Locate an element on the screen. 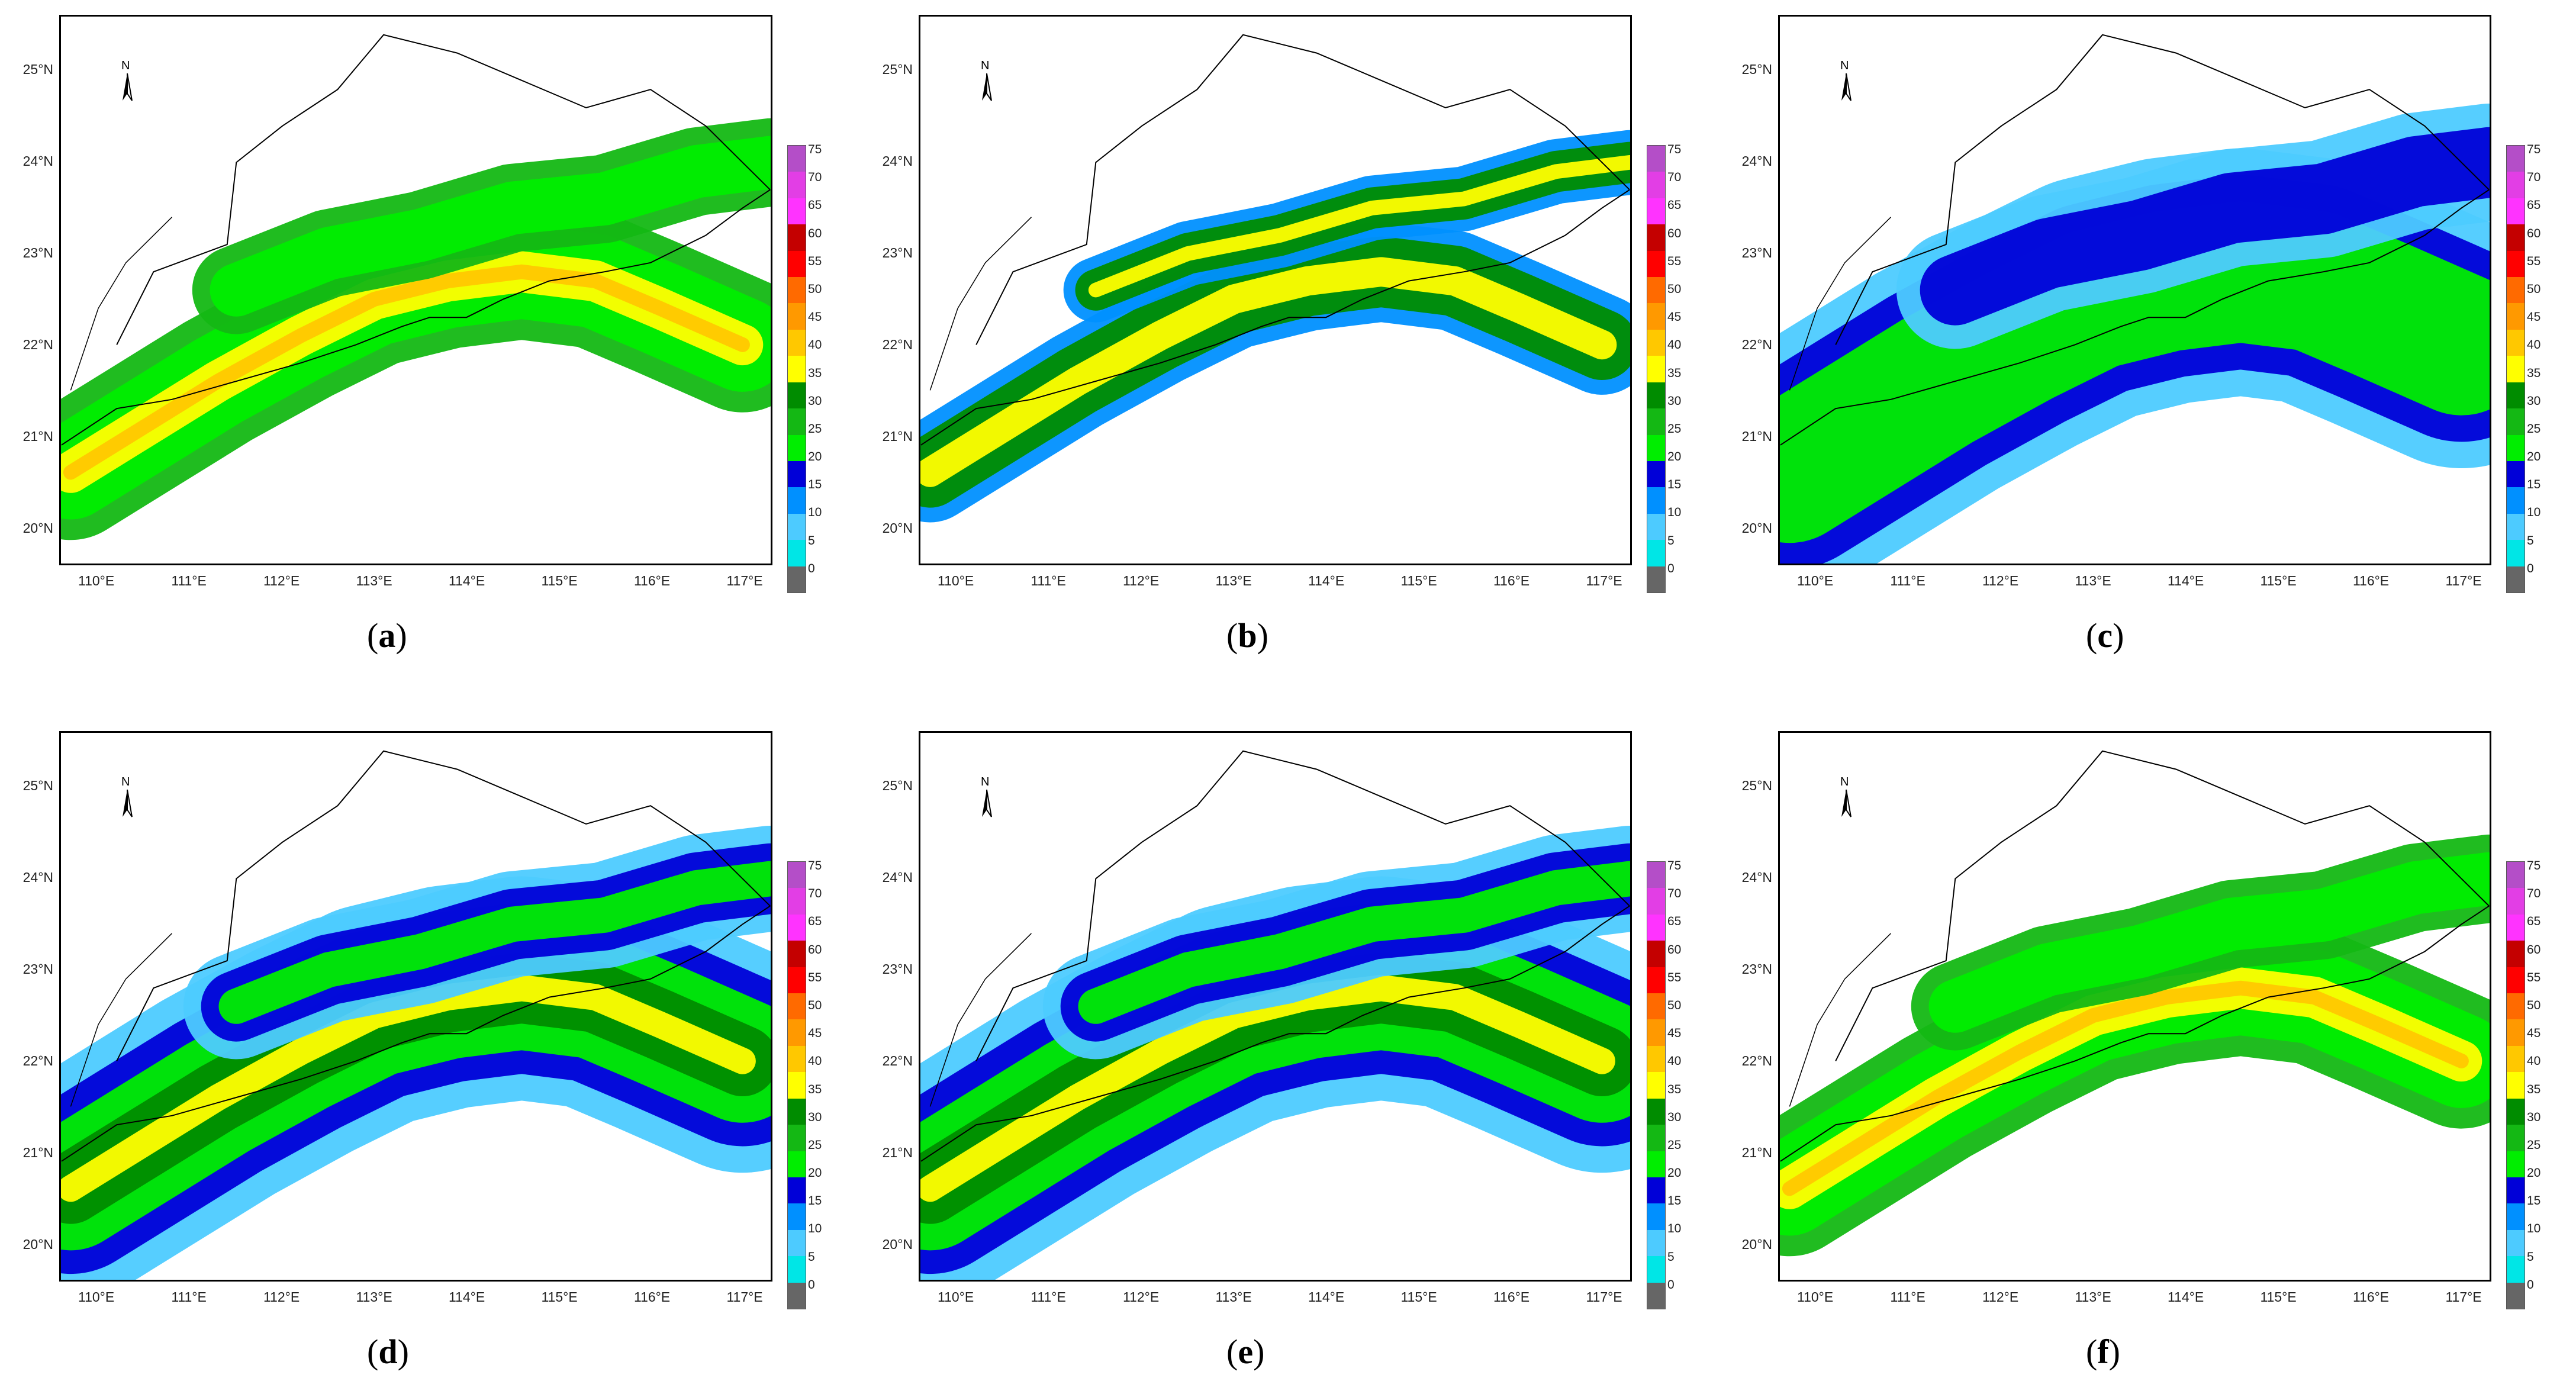  north-arrow-icon: N is located at coordinates (987, 83).